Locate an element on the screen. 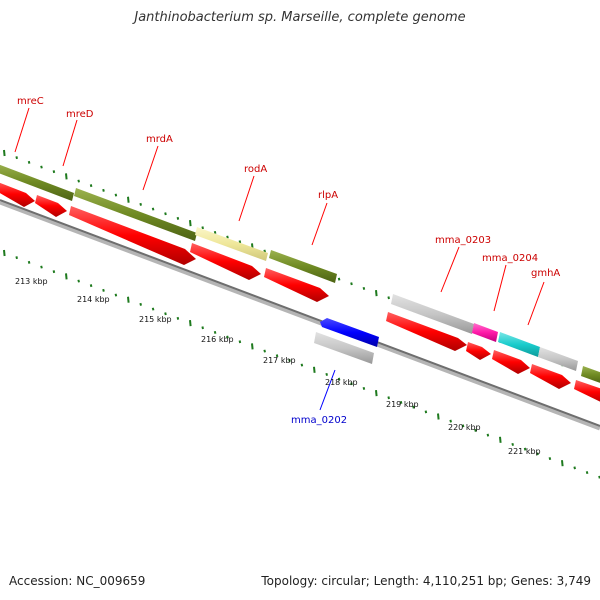  gene-grey-feature is located at coordinates (558, 359).